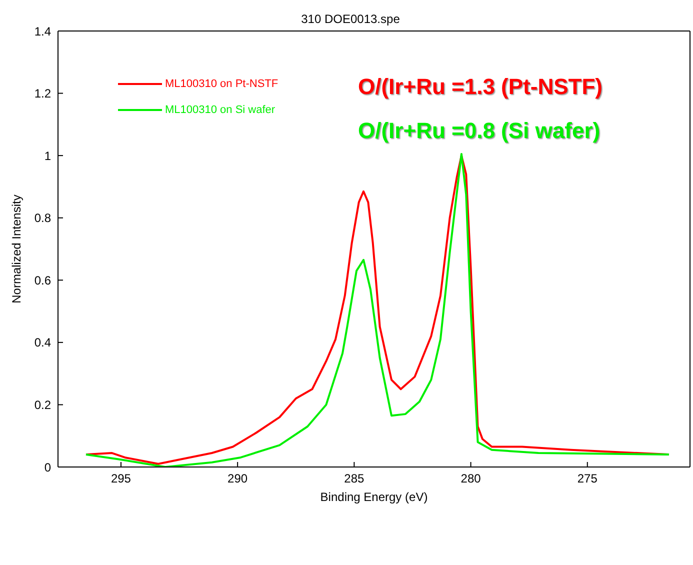  I want to click on legend-label: ML100310 on Pt-NSTF, so click(221, 84).